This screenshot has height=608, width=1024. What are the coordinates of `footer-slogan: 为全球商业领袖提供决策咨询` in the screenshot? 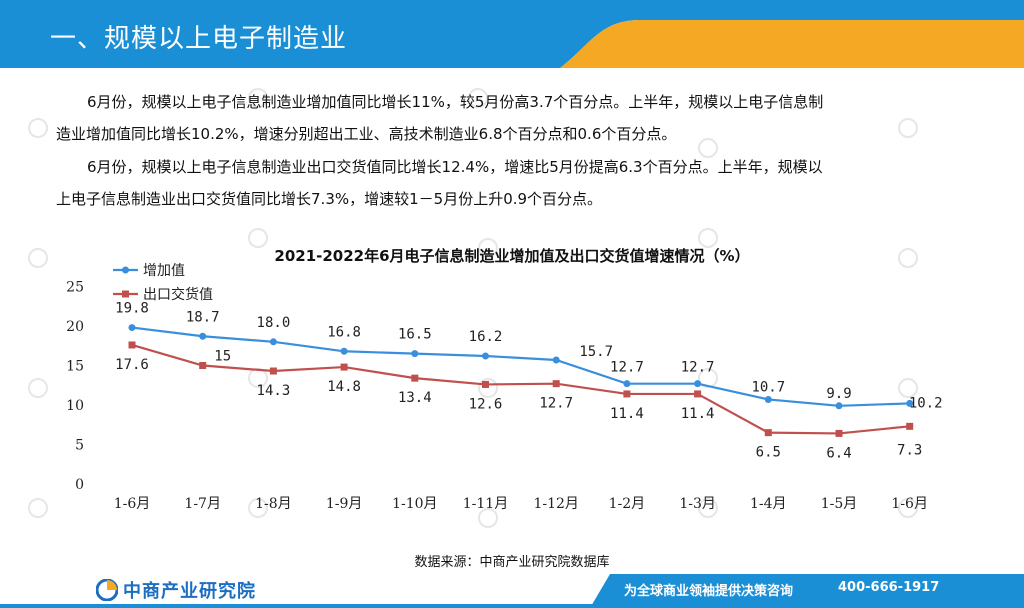 It's located at (709, 591).